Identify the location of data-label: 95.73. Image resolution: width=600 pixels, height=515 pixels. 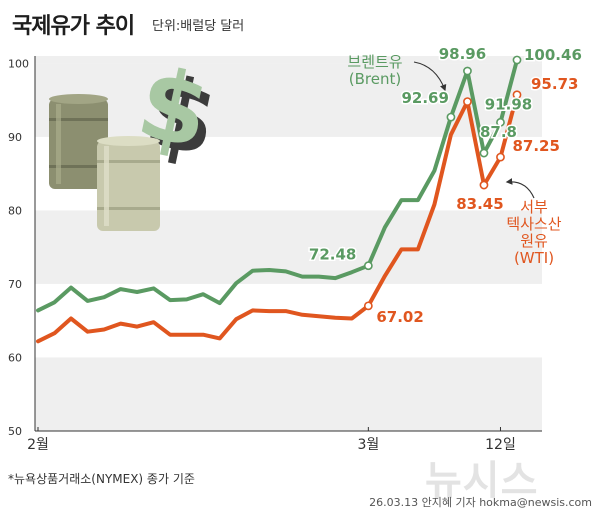
(554, 84).